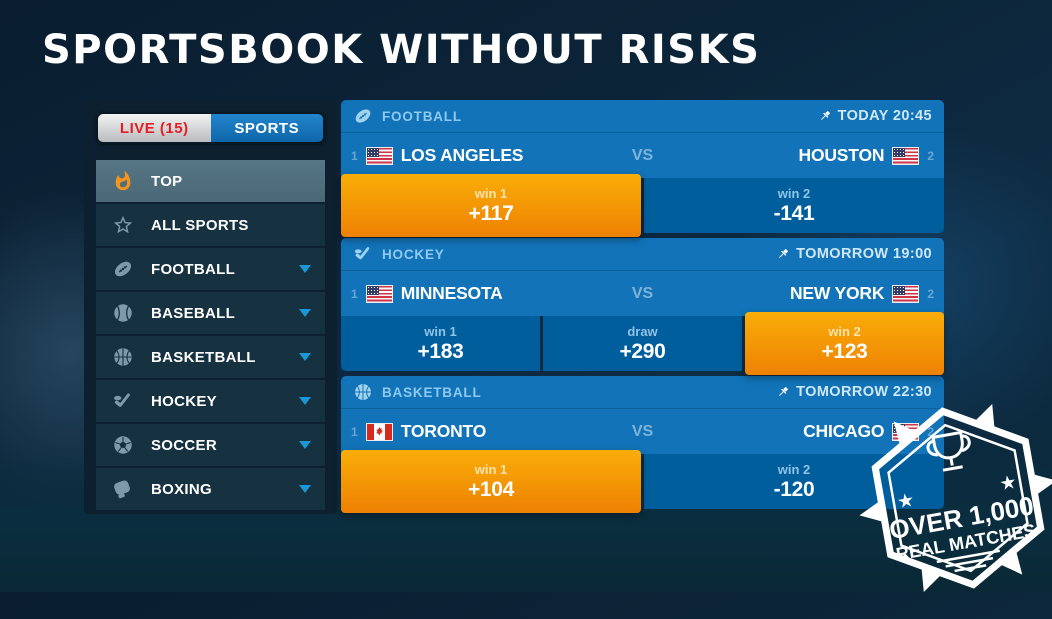  Describe the element at coordinates (642, 351) in the screenshot. I see `odd-value: +290` at that location.